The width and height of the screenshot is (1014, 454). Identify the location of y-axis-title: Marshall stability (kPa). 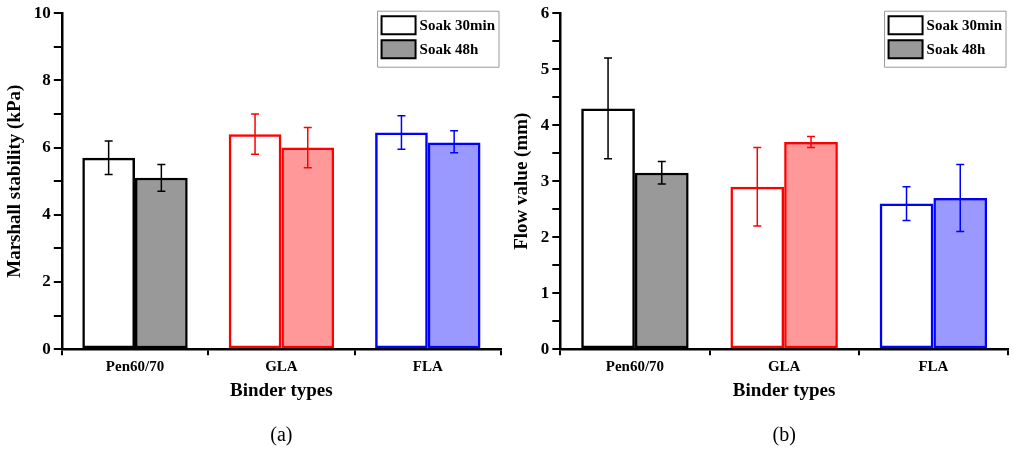
(14, 181).